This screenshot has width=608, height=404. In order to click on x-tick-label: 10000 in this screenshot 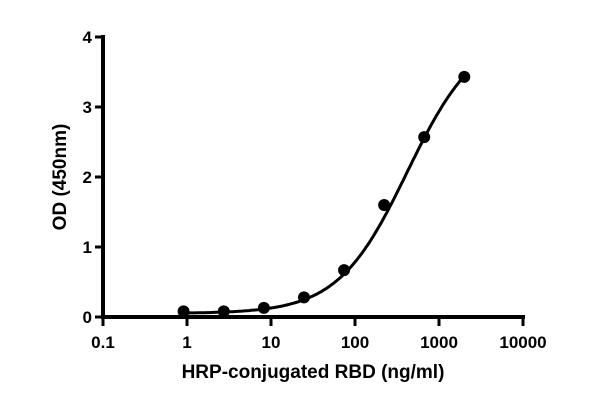, I will do `click(522, 342)`.